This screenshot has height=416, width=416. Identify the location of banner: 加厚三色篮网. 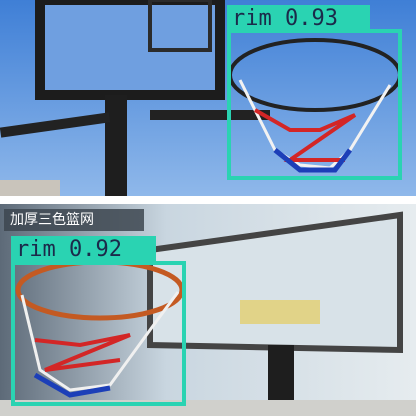
(74, 220).